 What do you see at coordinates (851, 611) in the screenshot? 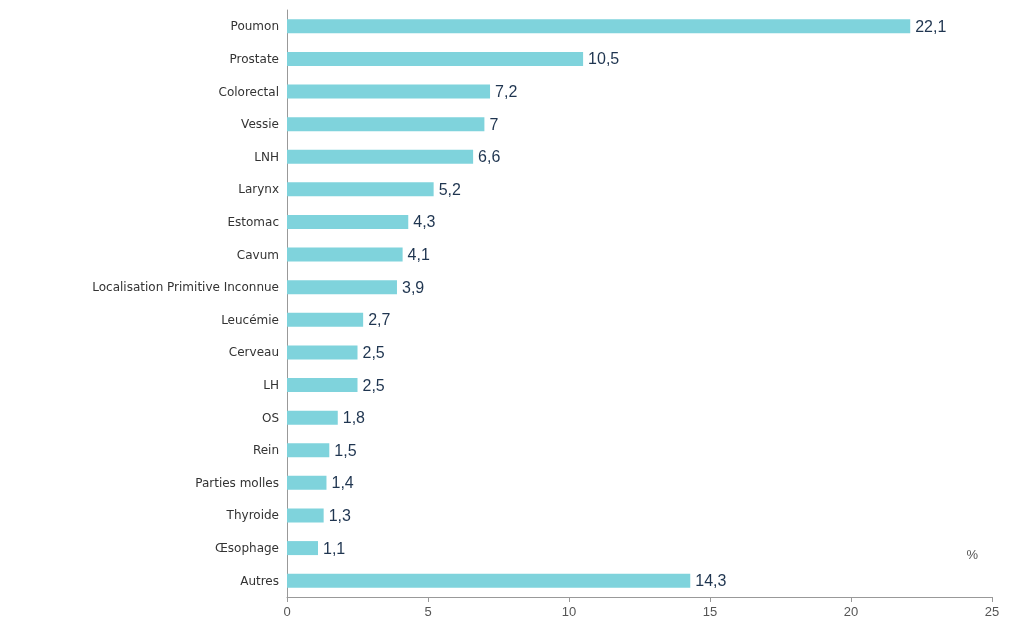
I see `x-tick-label: 20` at bounding box center [851, 611].